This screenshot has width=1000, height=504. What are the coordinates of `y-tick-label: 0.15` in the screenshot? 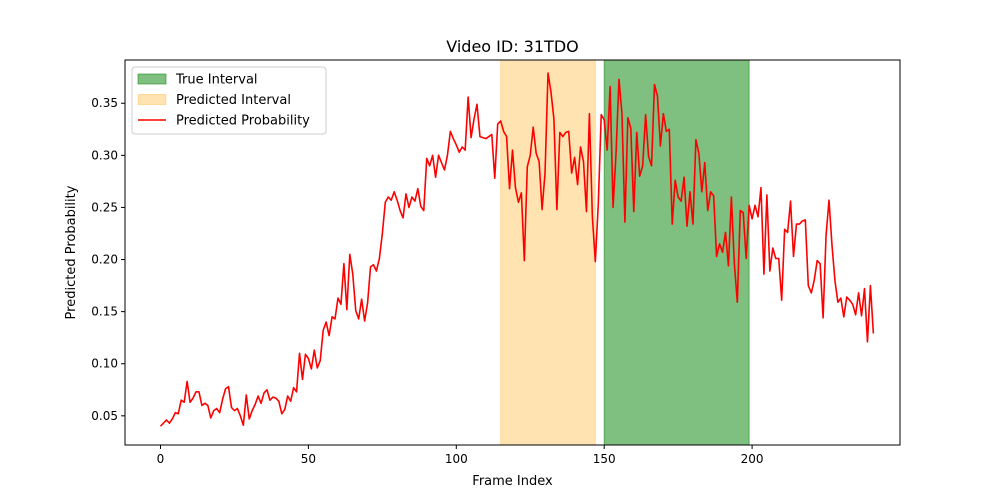 It's located at (104, 312).